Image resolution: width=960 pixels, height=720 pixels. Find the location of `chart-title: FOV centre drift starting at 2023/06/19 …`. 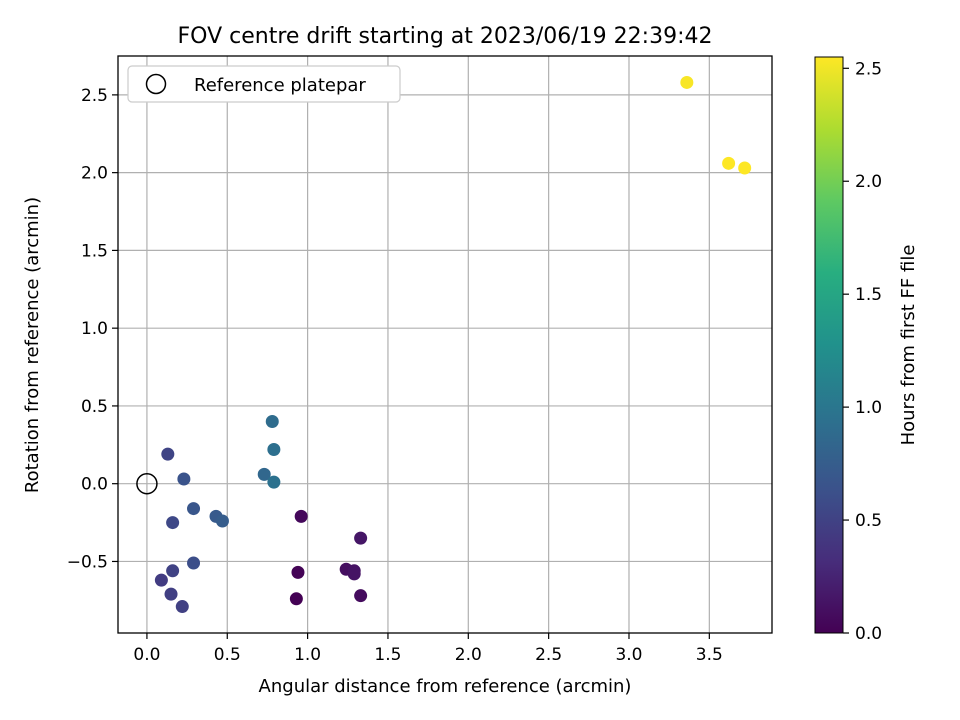

chart-title: FOV centre drift starting at 2023/06/19 … is located at coordinates (445, 36).